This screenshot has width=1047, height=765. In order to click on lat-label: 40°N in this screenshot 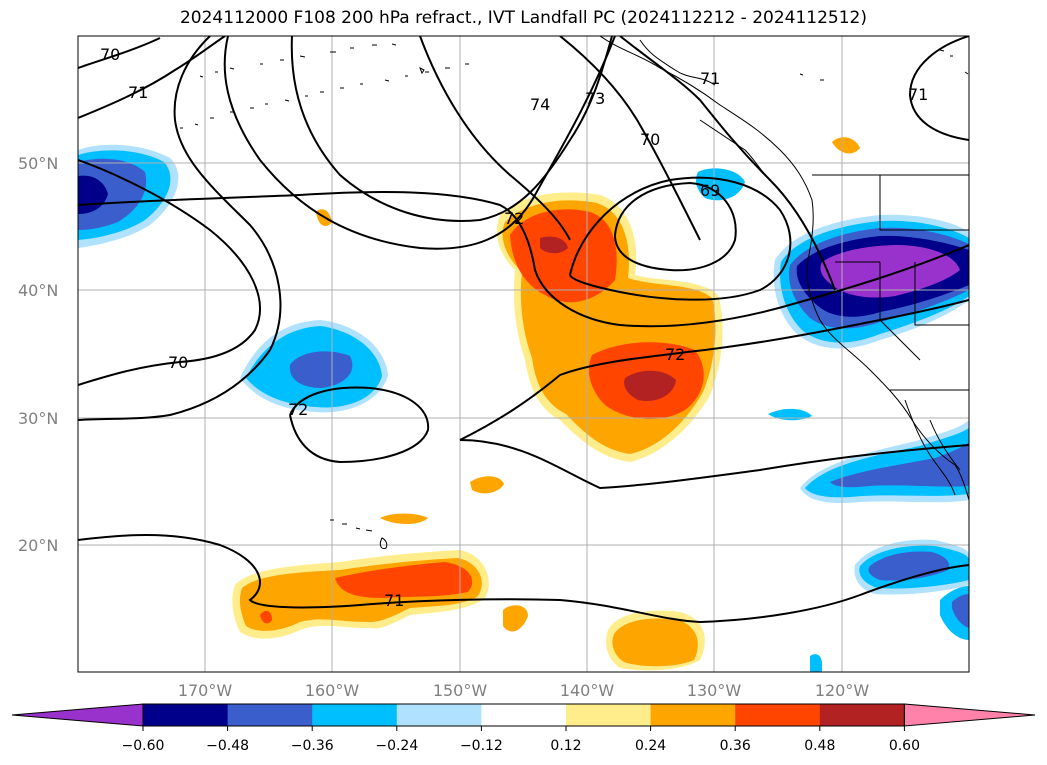, I will do `click(38, 290)`.